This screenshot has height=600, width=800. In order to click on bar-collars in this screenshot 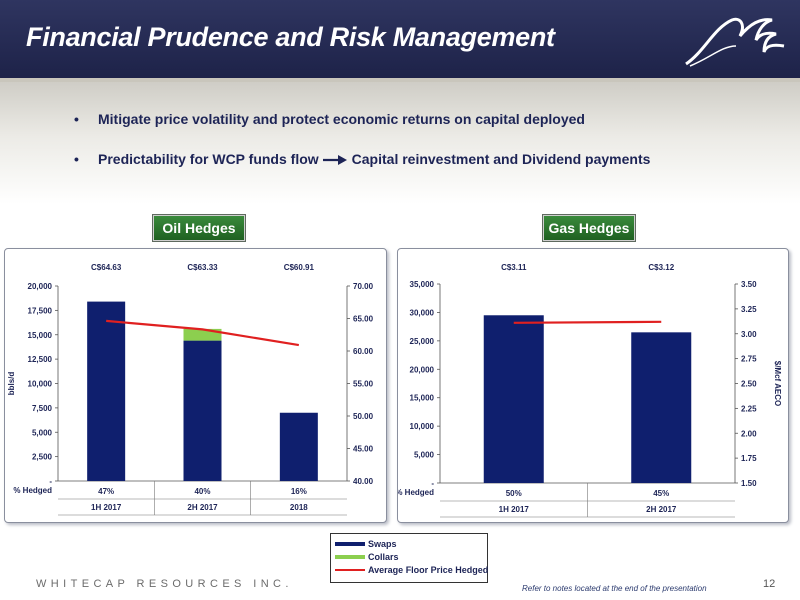, I will do `click(202, 334)`.